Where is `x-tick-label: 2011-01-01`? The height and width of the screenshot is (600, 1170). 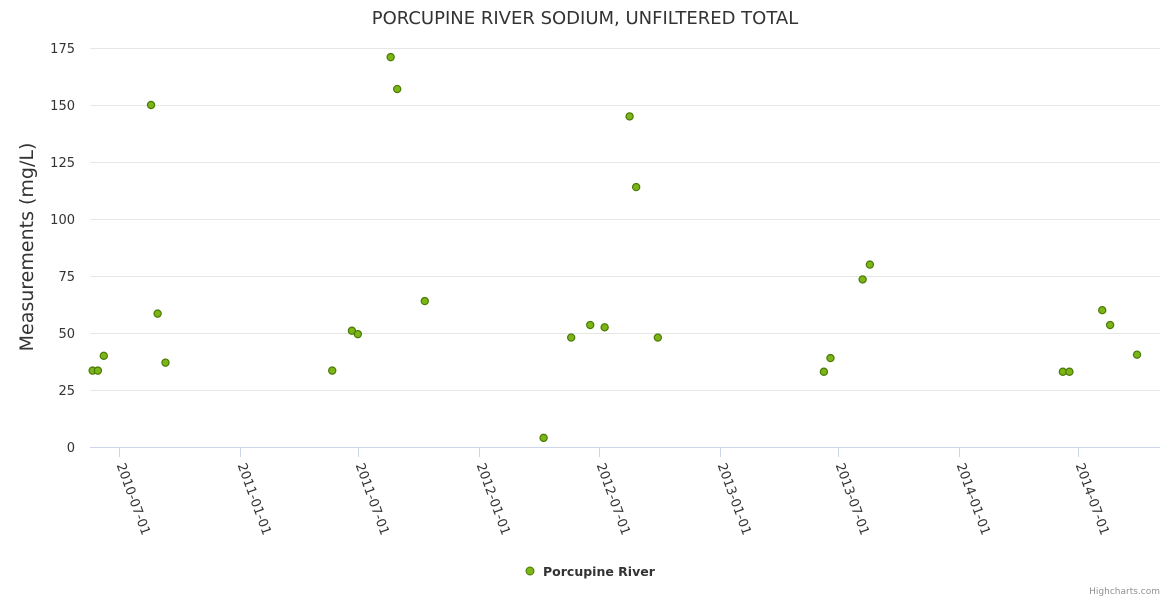
x-tick-label: 2011-01-01 is located at coordinates (254, 499).